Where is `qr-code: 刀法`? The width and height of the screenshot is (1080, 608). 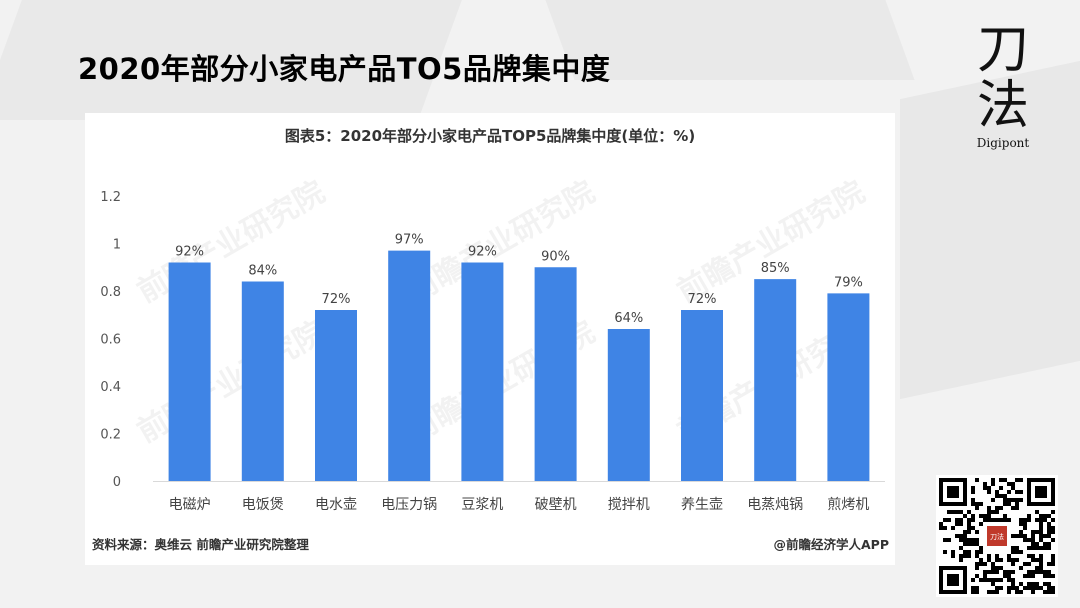
qr-code: 刀法 is located at coordinates (997, 536).